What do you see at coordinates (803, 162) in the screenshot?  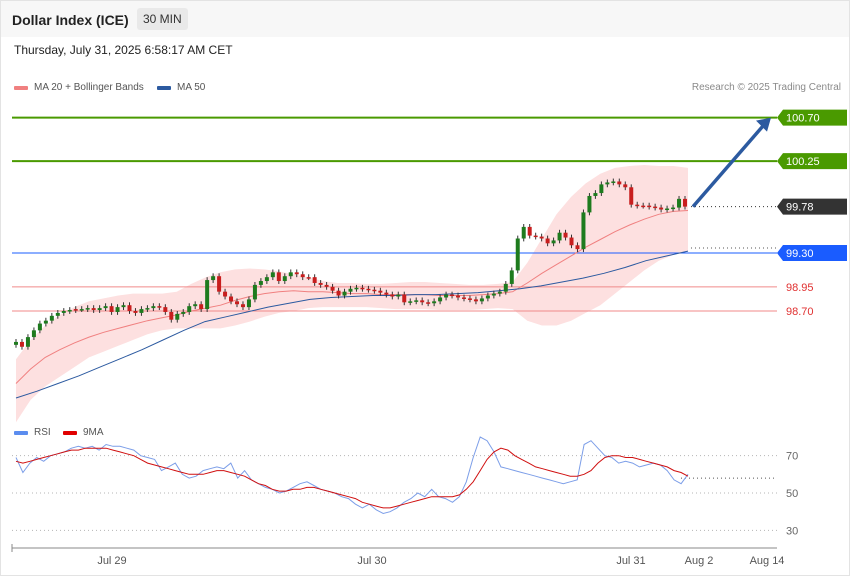 I see `level-label-100.25: 100.25` at bounding box center [803, 162].